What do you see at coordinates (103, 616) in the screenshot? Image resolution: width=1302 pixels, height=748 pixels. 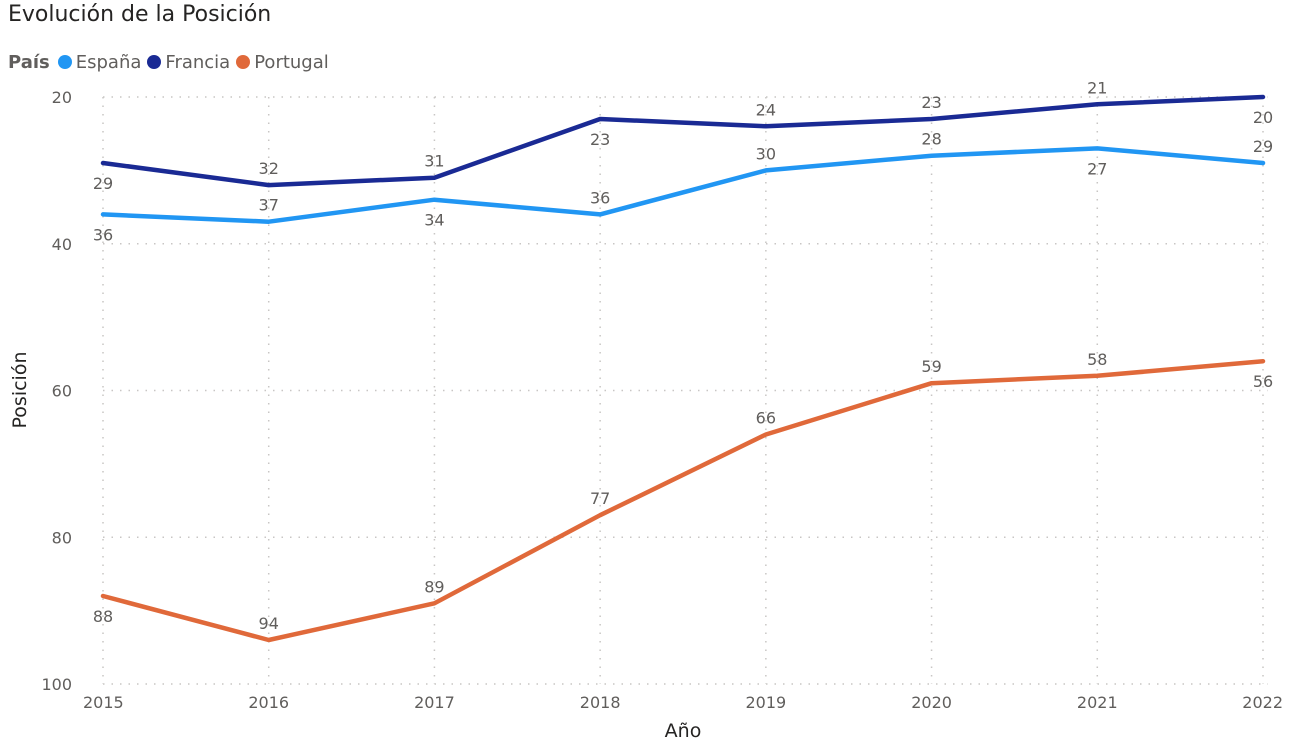 I see `data-label: 88` at bounding box center [103, 616].